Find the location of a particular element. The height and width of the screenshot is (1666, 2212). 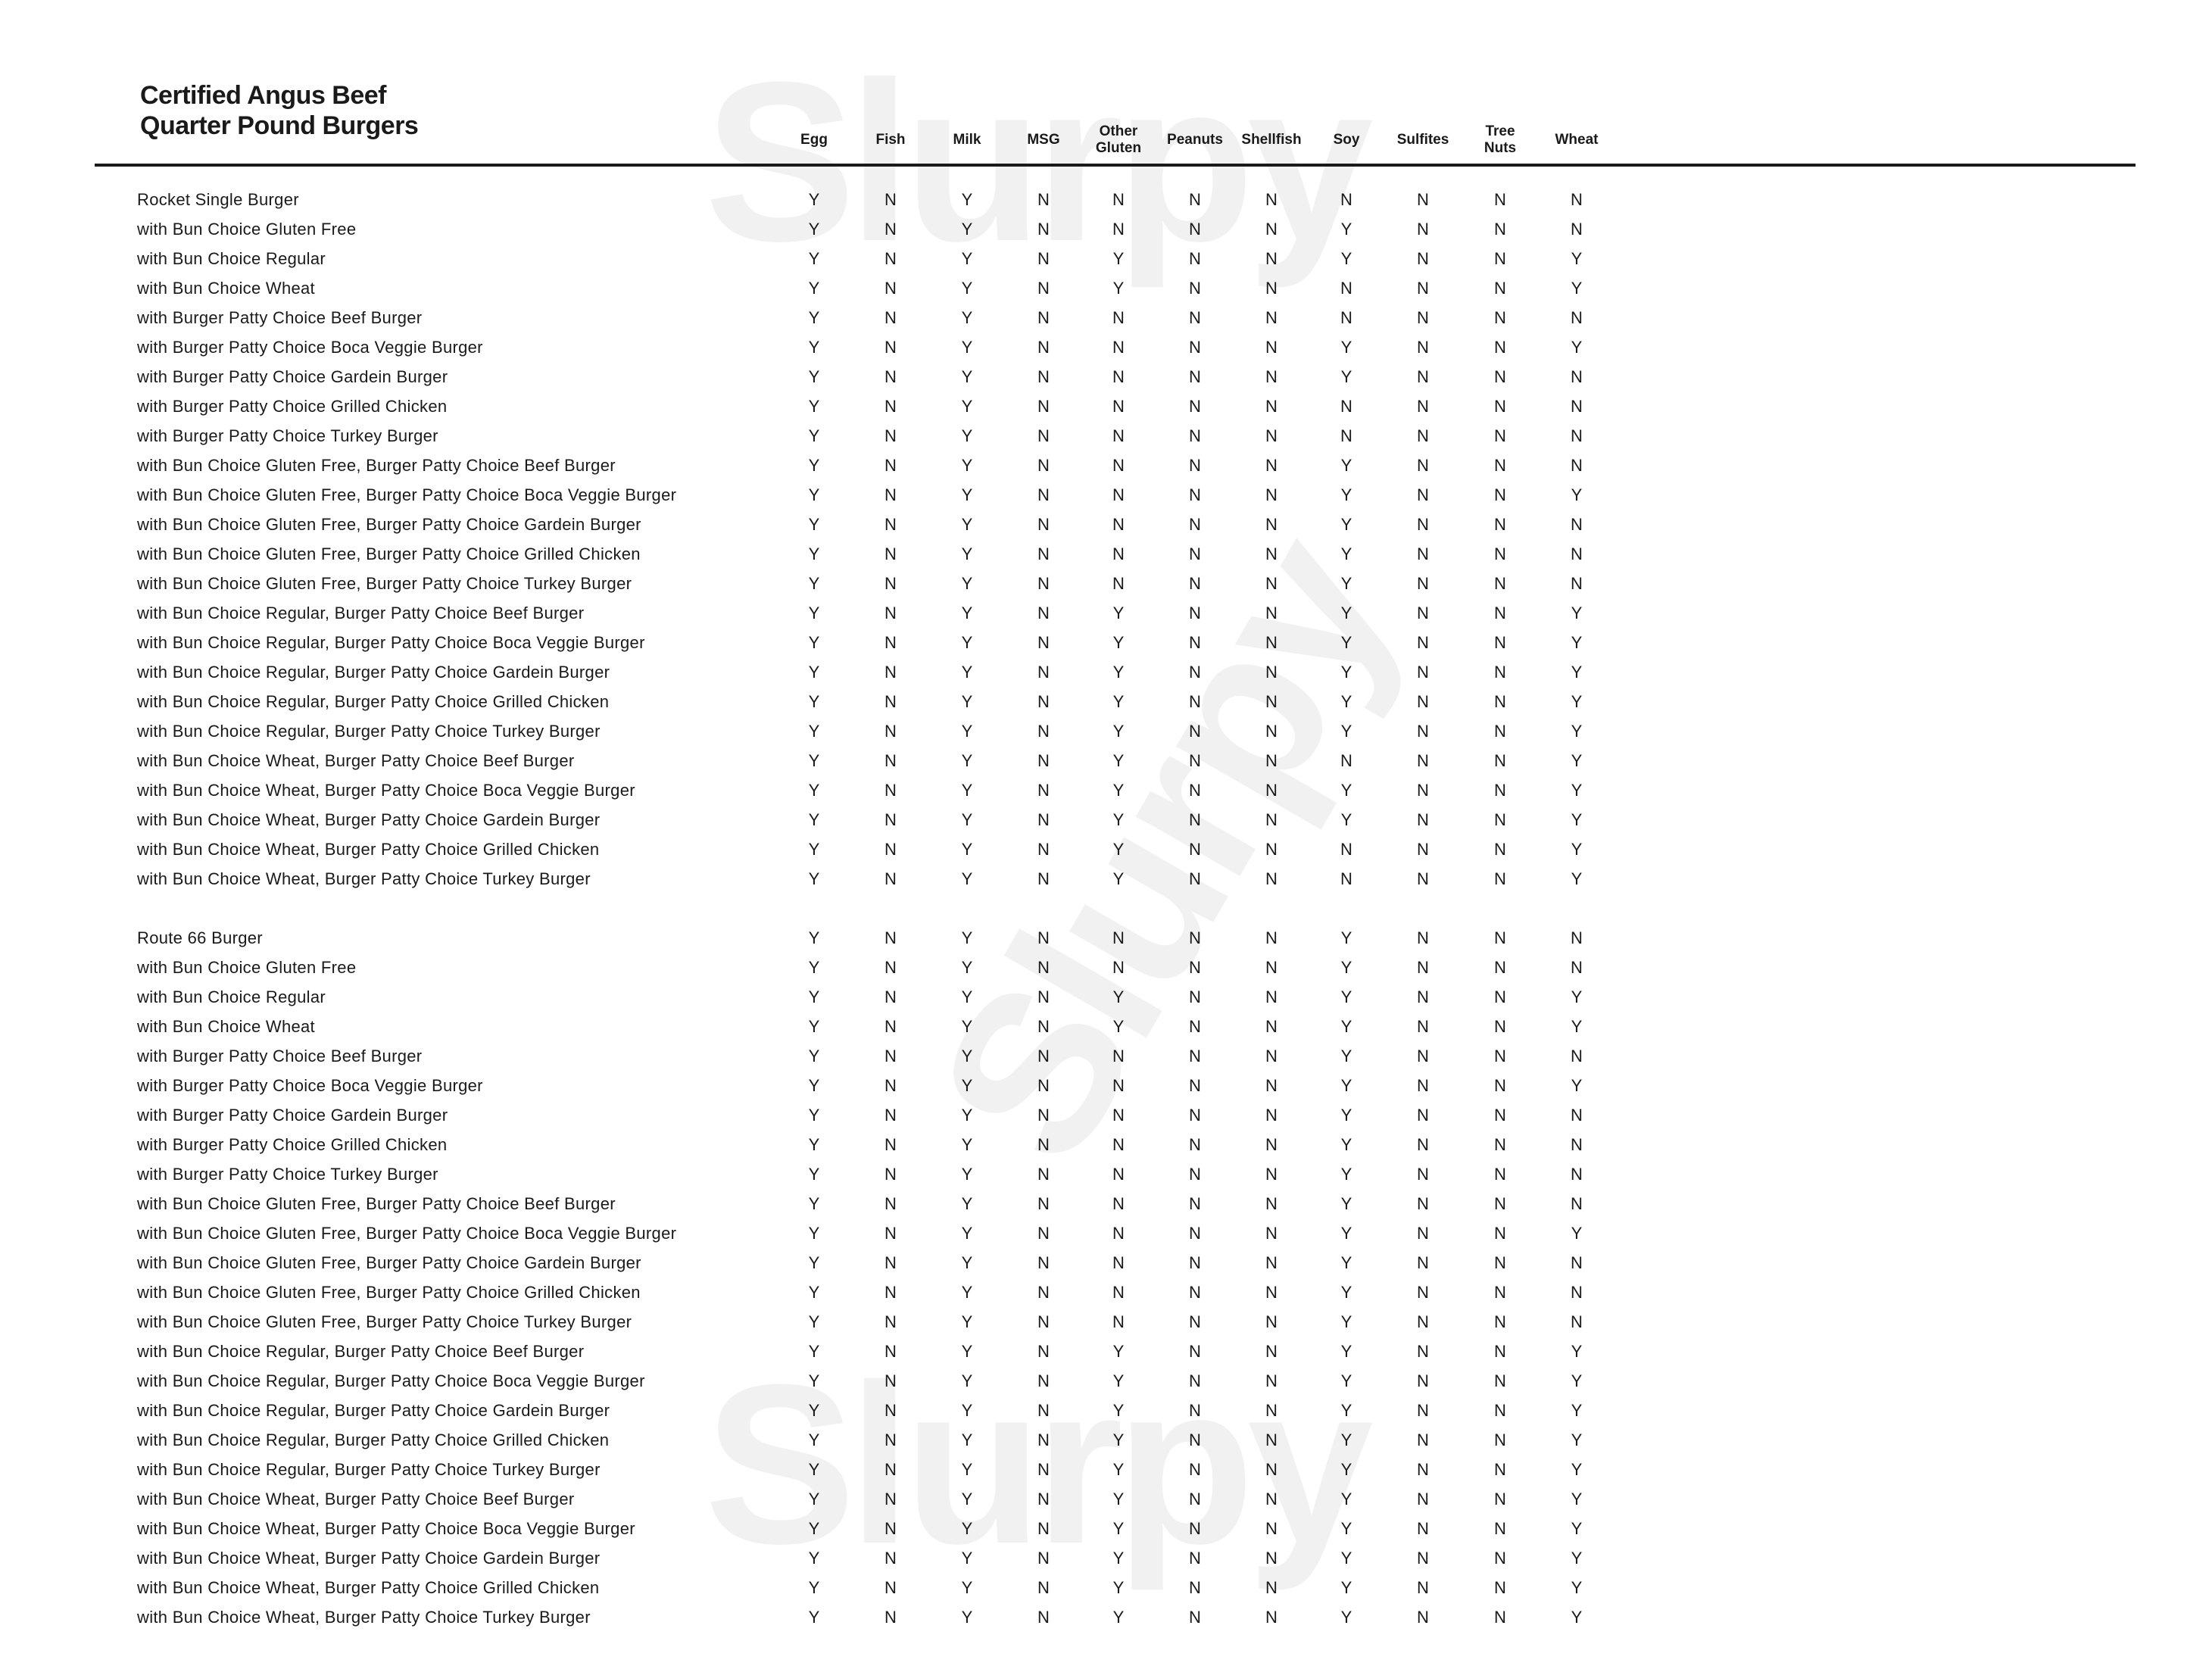

column-header: Soy is located at coordinates (1347, 140).